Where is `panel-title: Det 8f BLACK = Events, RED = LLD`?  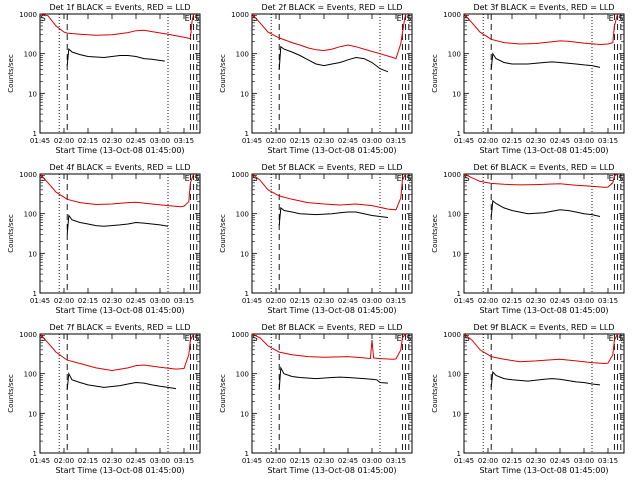 panel-title: Det 8f BLACK = Events, RED = LLD is located at coordinates (331, 327).